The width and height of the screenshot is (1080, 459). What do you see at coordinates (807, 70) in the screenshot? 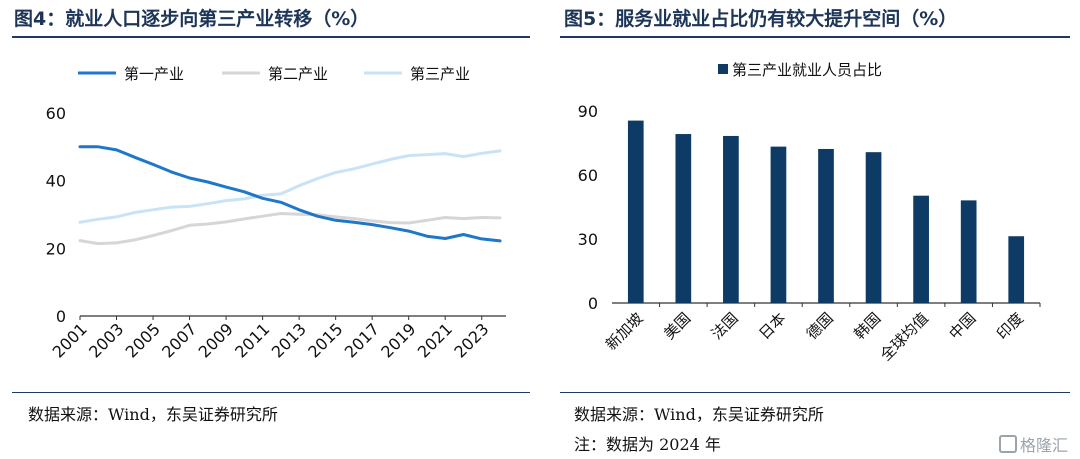
I see `legend-label: 第三产业就业人员占比` at bounding box center [807, 70].